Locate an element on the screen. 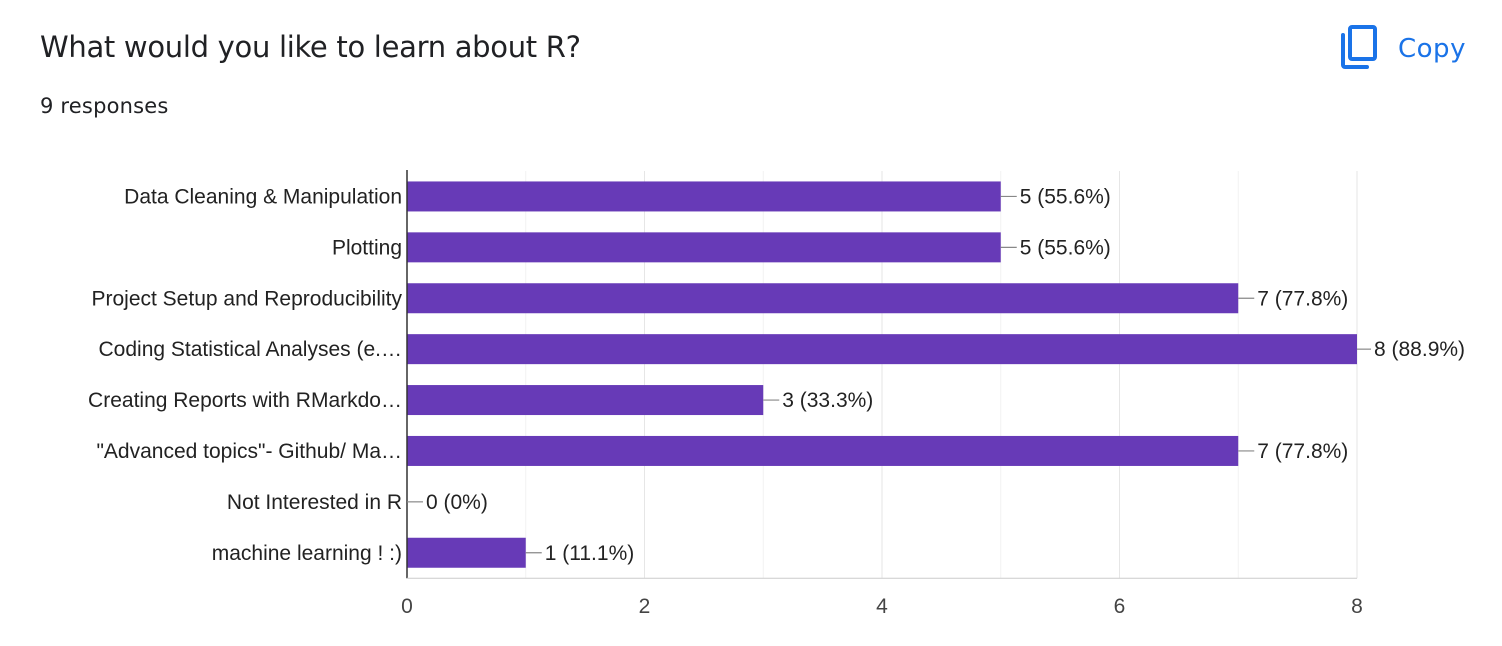  data-label: 0 (0%) is located at coordinates (457, 502).